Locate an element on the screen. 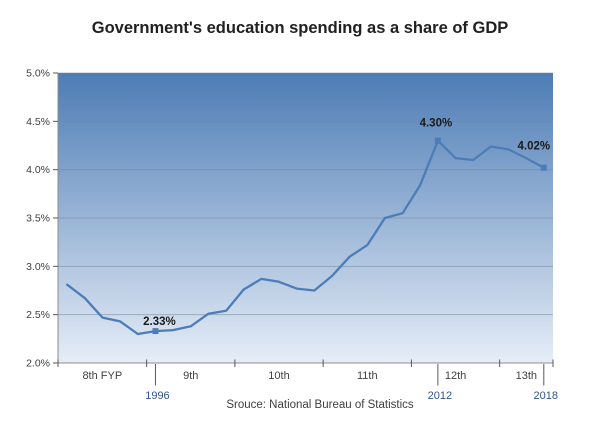 The height and width of the screenshot is (425, 600). y-axis-tick-label: 4.5% is located at coordinates (38, 122).